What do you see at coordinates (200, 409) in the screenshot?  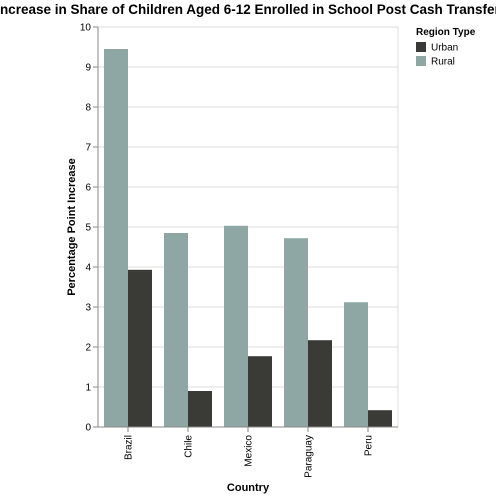 I see `bar-urban-chile` at bounding box center [200, 409].